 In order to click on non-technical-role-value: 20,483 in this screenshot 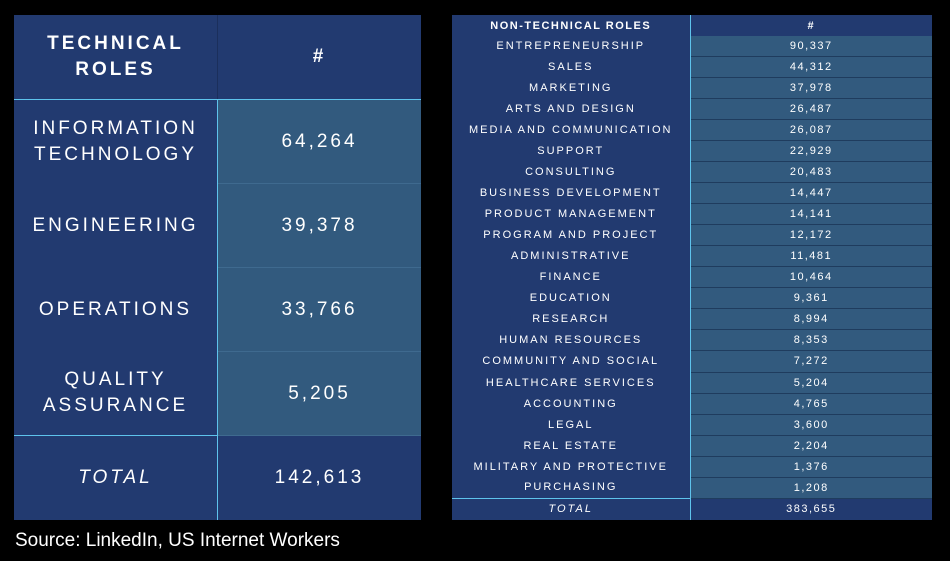, I will do `click(811, 172)`.